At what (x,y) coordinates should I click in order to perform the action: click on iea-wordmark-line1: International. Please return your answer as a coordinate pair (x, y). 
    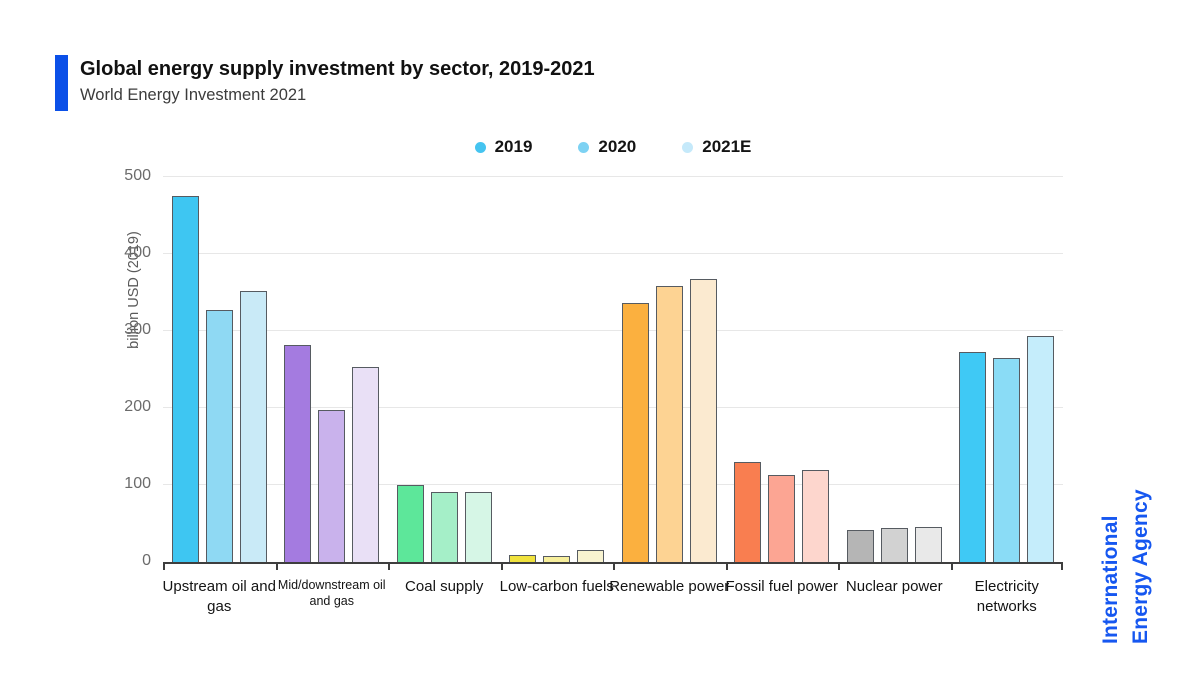
    Looking at the image, I should click on (1110, 579).